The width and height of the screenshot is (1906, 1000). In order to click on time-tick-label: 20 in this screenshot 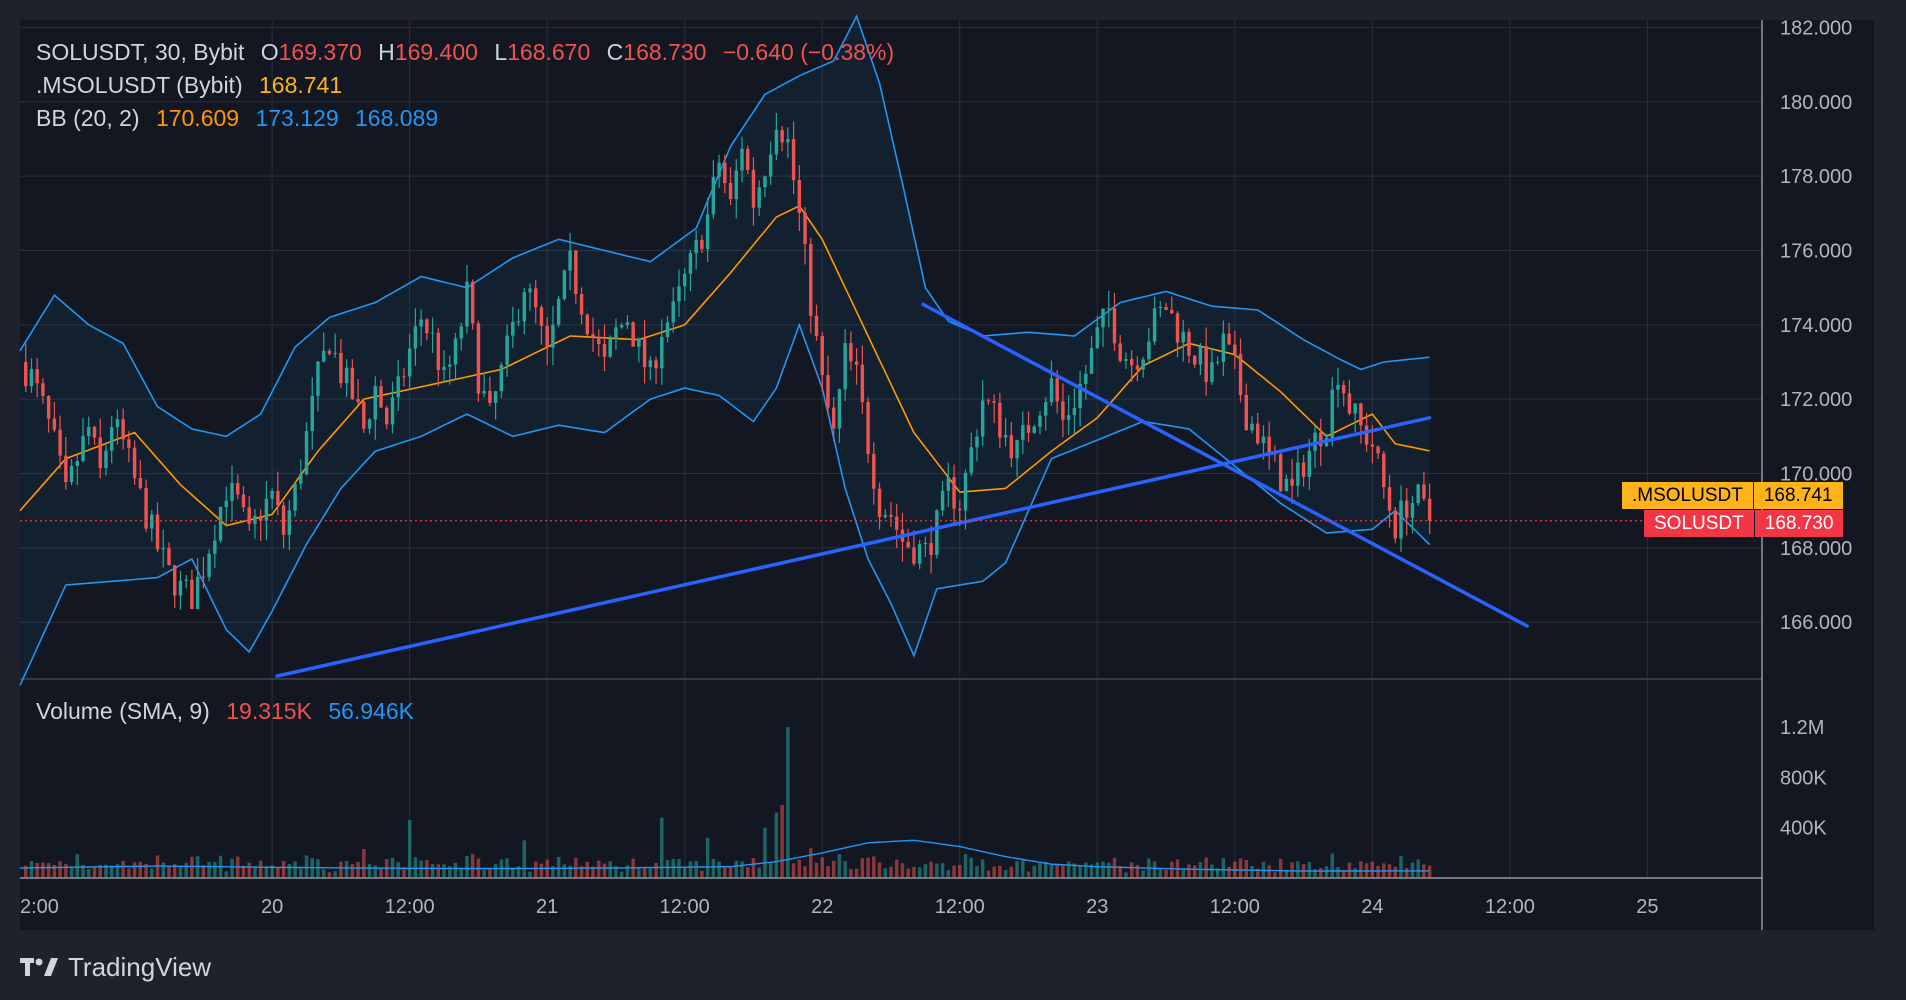, I will do `click(272, 907)`.